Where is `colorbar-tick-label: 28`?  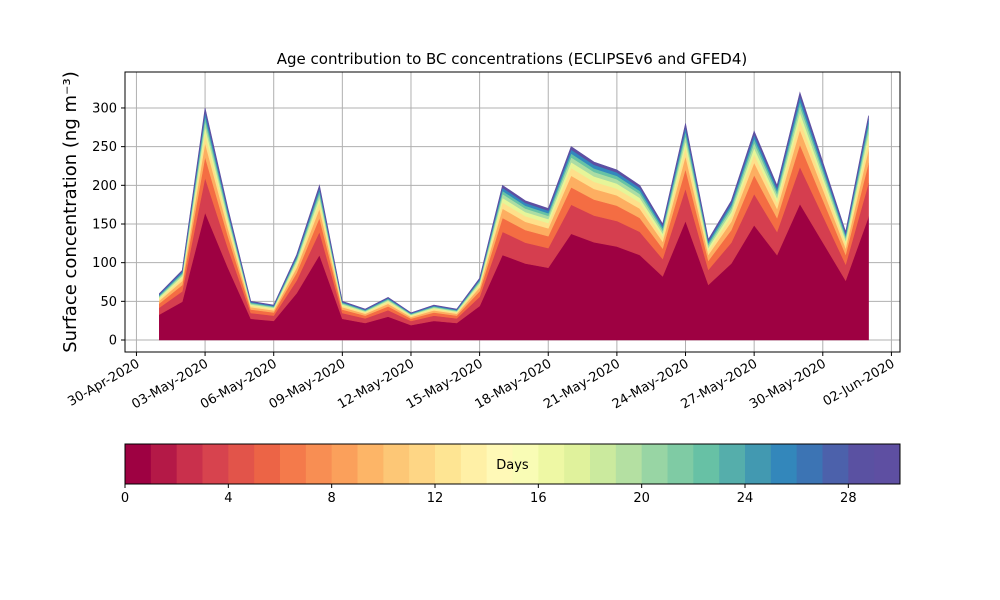
colorbar-tick-label: 28 is located at coordinates (848, 498).